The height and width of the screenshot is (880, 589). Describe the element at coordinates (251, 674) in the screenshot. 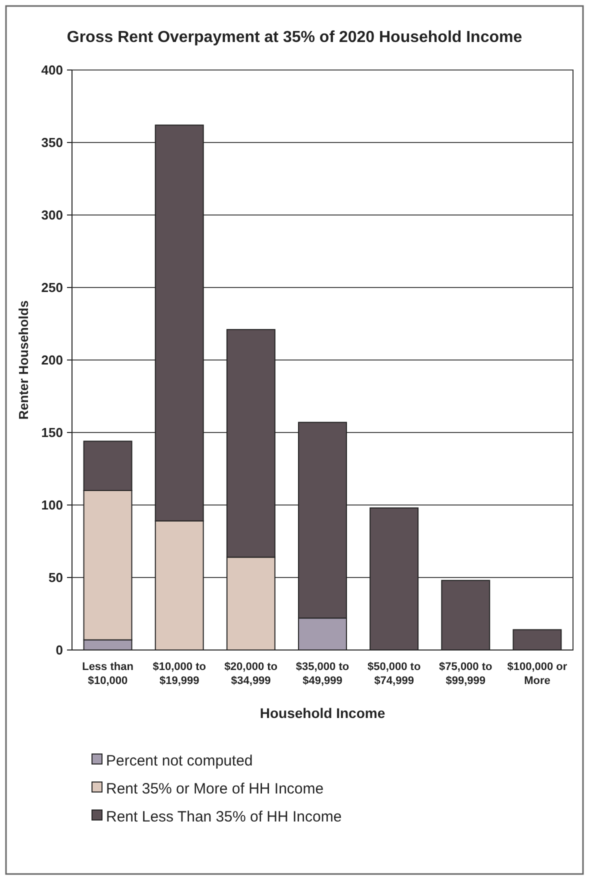

I see `x-tick-label: $20,000 to $34,999` at that location.